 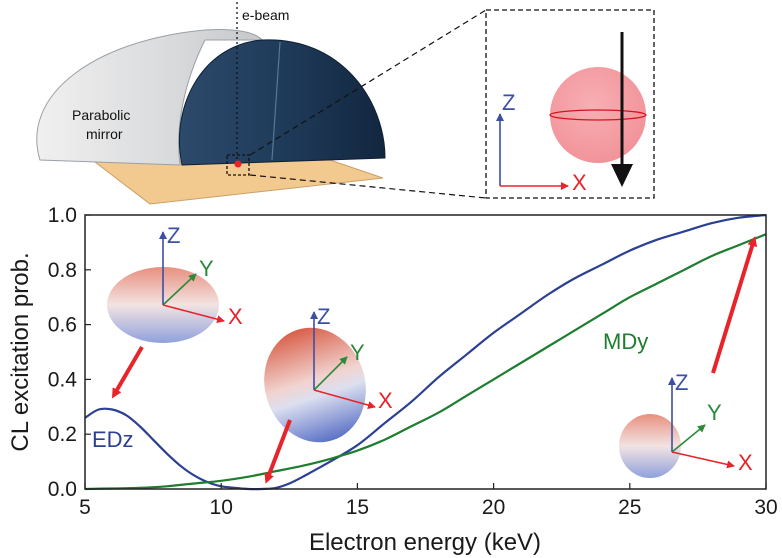 What do you see at coordinates (63, 379) in the screenshot?
I see `y-tick-label: 0.4` at bounding box center [63, 379].